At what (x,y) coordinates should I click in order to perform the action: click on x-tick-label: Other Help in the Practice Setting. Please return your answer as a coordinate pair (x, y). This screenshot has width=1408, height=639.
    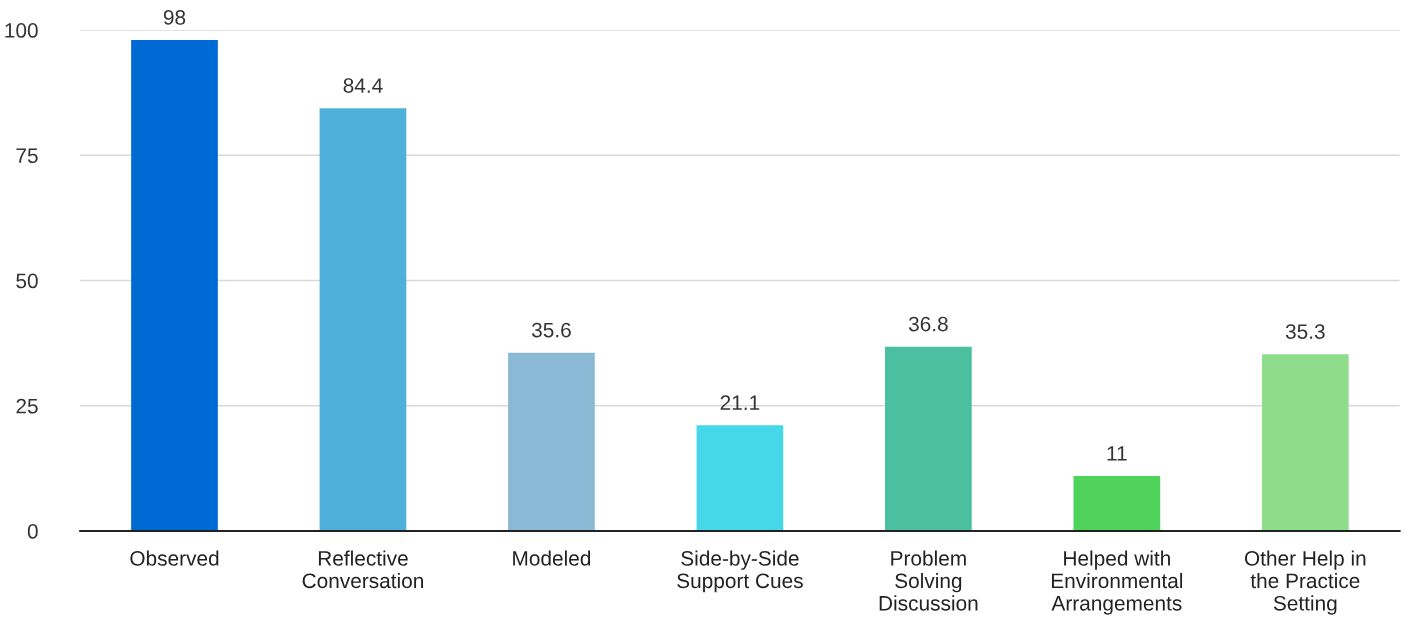
    Looking at the image, I should click on (1305, 582).